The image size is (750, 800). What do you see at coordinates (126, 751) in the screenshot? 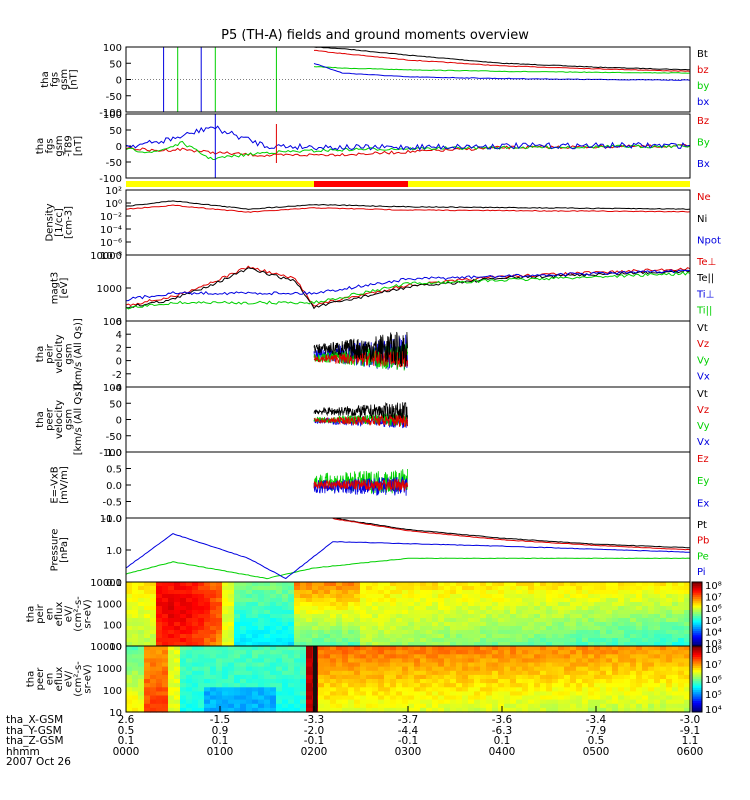
I see `ephemeris-value: 0000` at bounding box center [126, 751].